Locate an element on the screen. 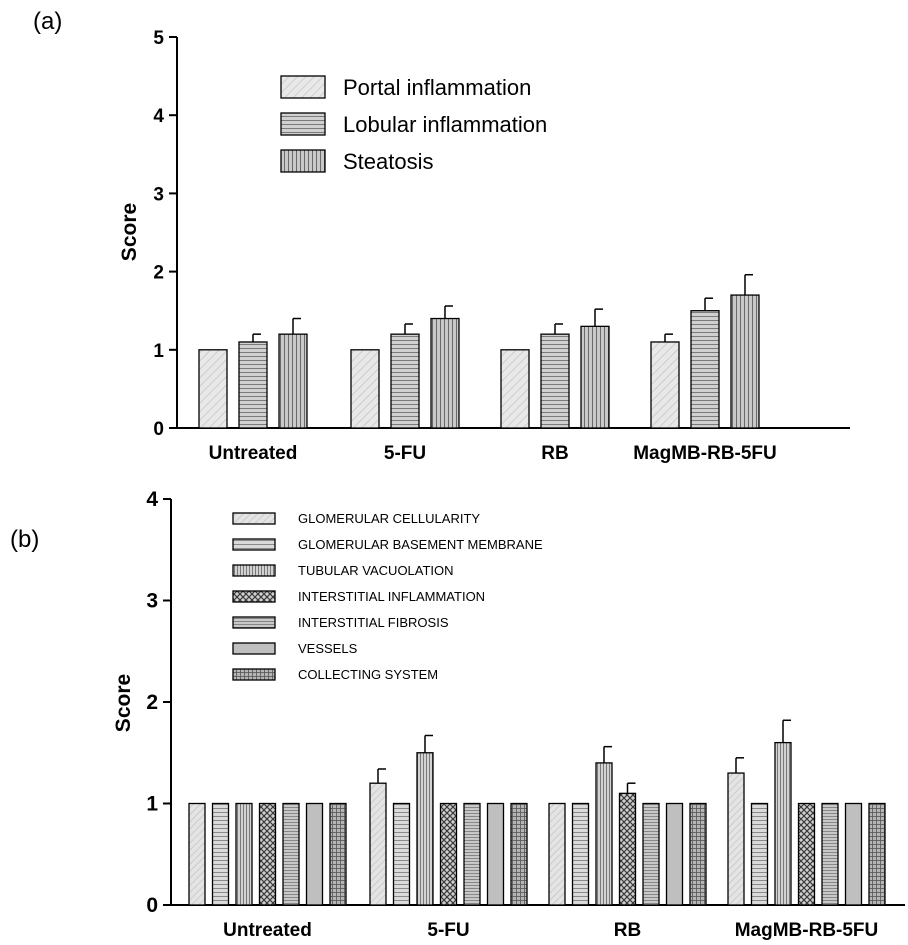 The width and height of the screenshot is (908, 945). legend-label: Portal inflammation is located at coordinates (437, 87).